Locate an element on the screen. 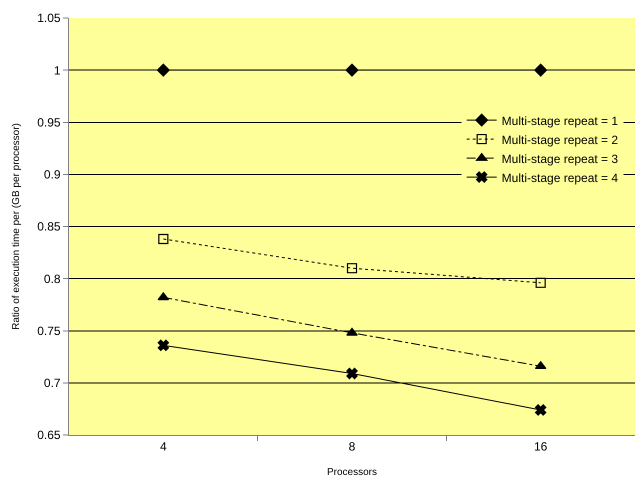  legend-label: Multi-stage repeat = 1 is located at coordinates (560, 121).